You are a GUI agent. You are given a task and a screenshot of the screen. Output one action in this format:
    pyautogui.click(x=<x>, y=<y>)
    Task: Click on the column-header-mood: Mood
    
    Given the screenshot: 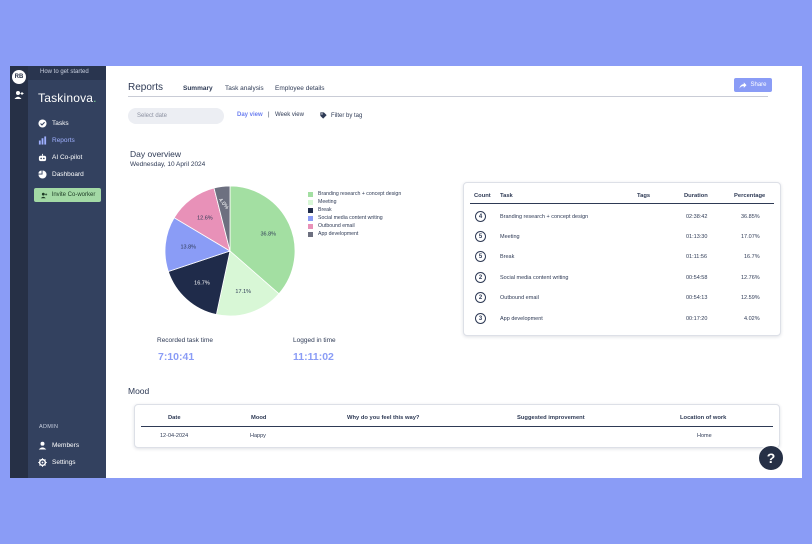 What is the action you would take?
    pyautogui.click(x=259, y=418)
    